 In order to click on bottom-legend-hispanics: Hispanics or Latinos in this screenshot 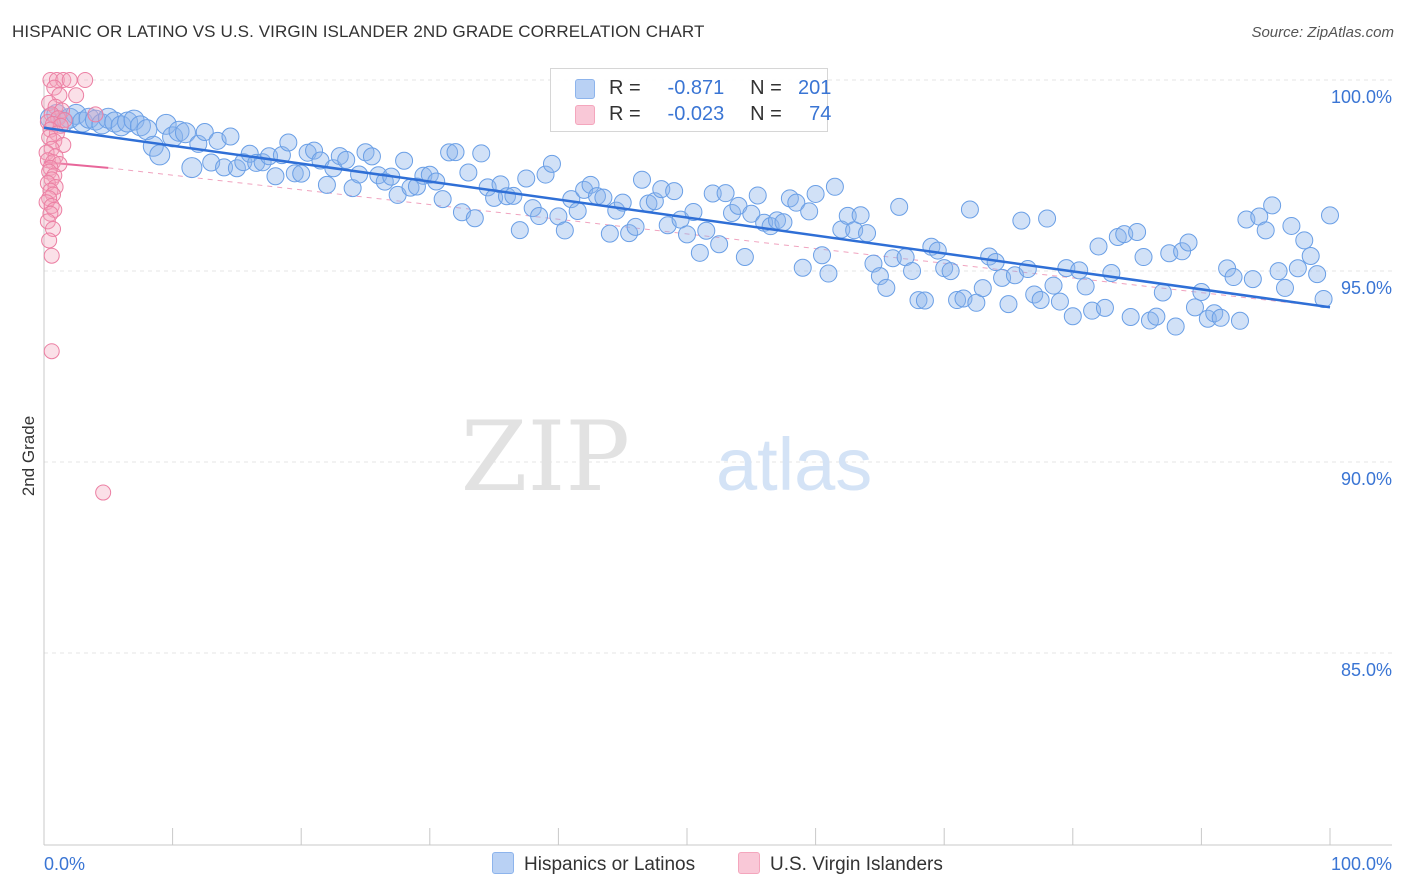, I will do `click(593, 864)`.